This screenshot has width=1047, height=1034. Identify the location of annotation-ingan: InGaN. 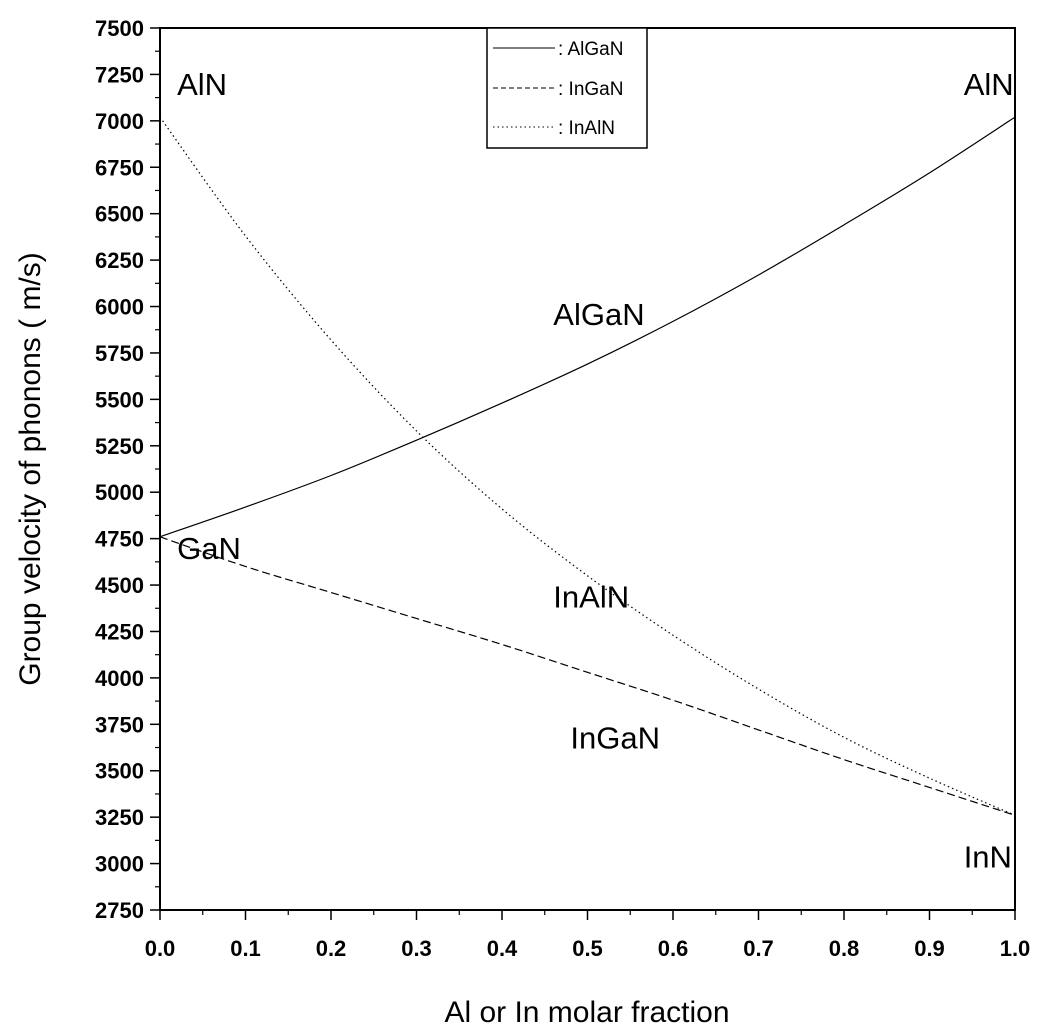
(615, 737).